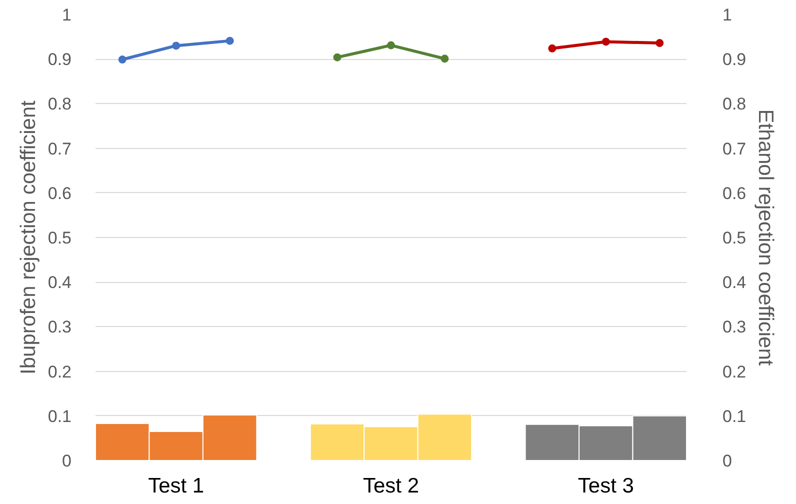 Image resolution: width=796 pixels, height=504 pixels. I want to click on y-axis-title: Ibuprofen rejection coefficient, so click(28, 237).